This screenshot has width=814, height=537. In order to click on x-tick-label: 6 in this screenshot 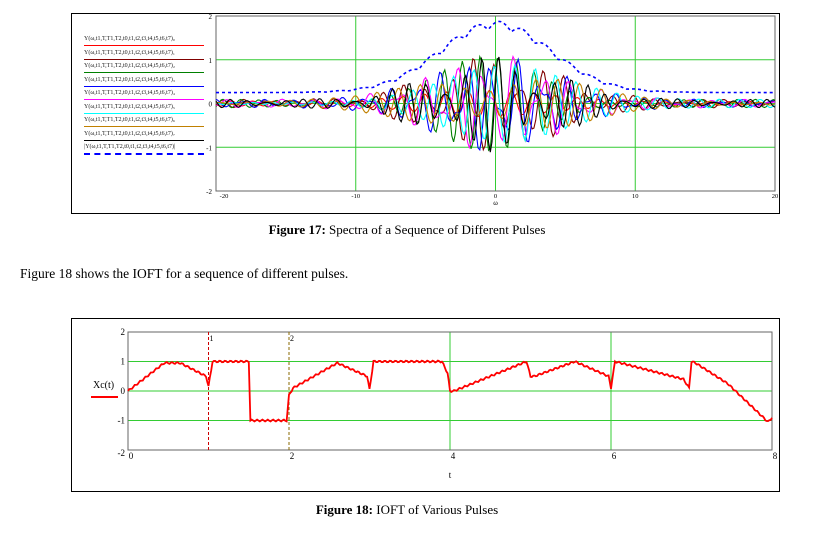, I will do `click(614, 456)`.